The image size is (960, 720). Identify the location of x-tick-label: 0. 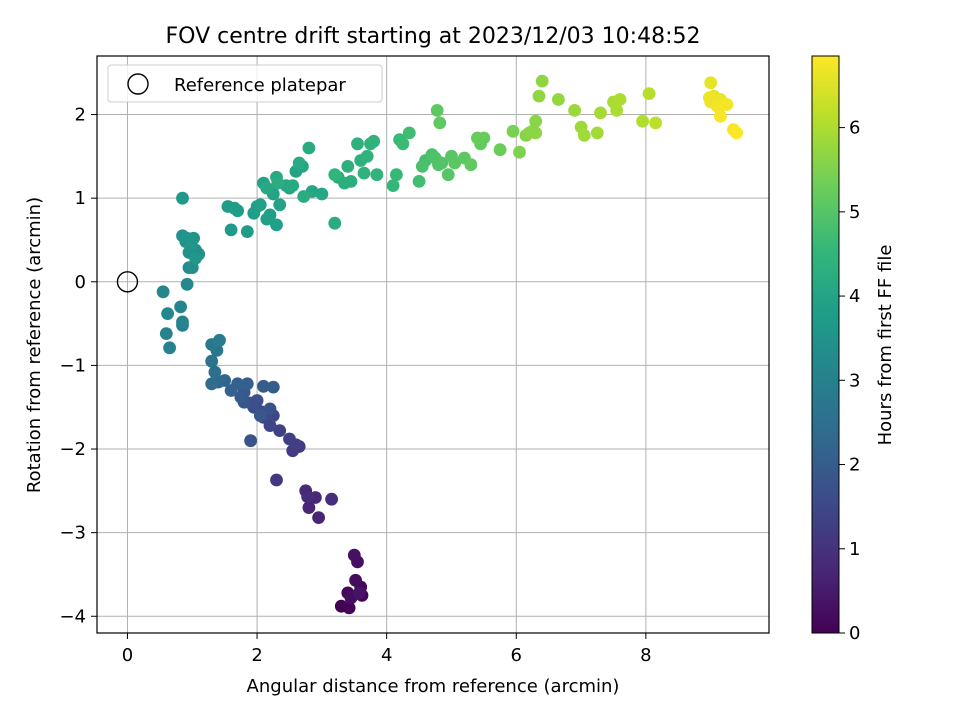
(127, 655).